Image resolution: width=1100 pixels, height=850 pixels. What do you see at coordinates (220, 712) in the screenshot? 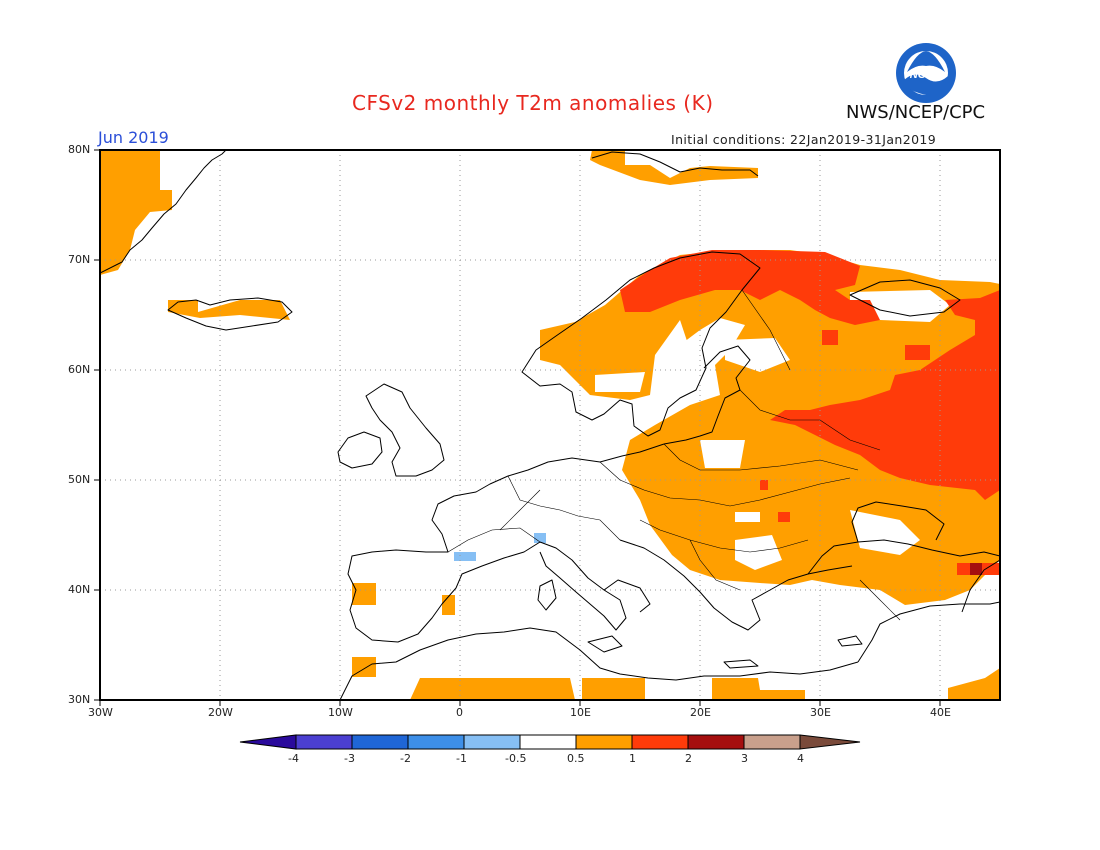
I see `lon-tick-label: 20W` at bounding box center [220, 712].